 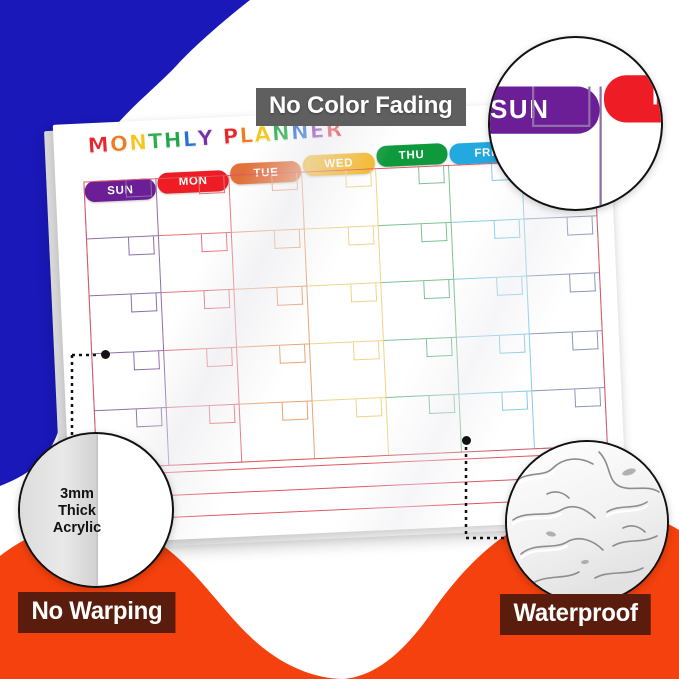 I want to click on title-letter-0: M, so click(x=98, y=145).